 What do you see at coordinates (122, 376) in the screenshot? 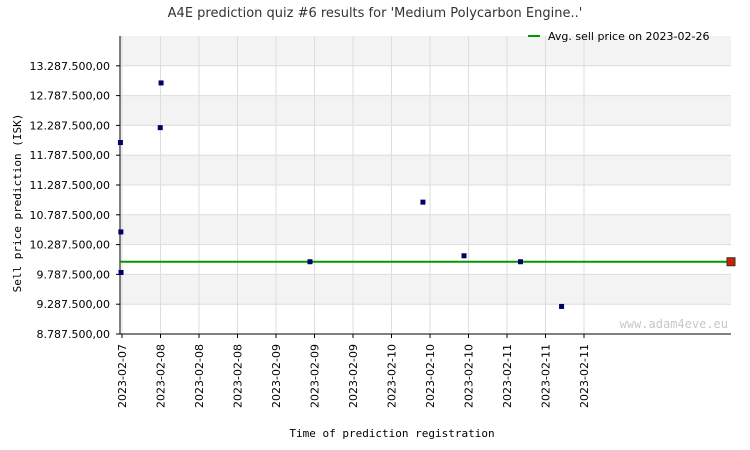
I see `x-tick-label: 2023-02-07` at bounding box center [122, 376].